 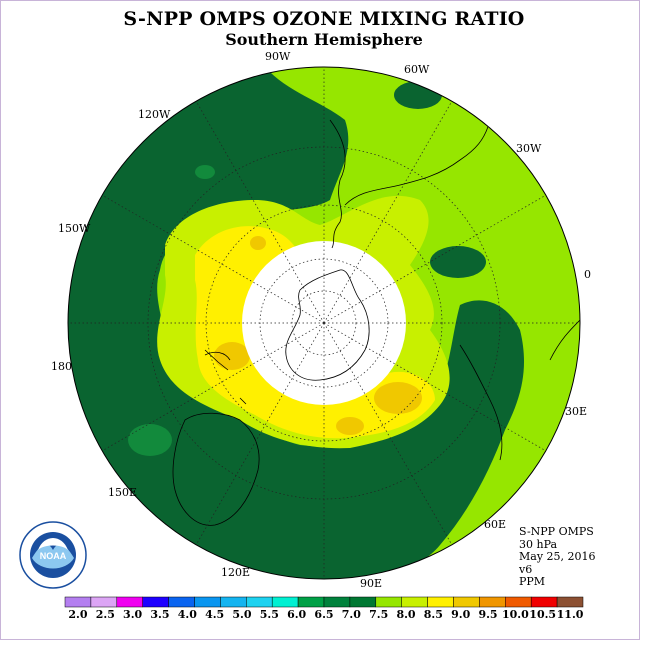 What do you see at coordinates (587, 274) in the screenshot?
I see `lon-label-0: 0` at bounding box center [587, 274].